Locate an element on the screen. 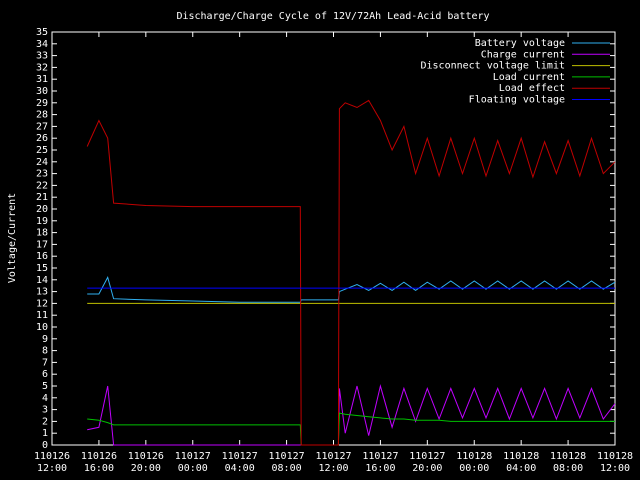 The image size is (640, 480). y-tick-label: 24 is located at coordinates (42, 162).